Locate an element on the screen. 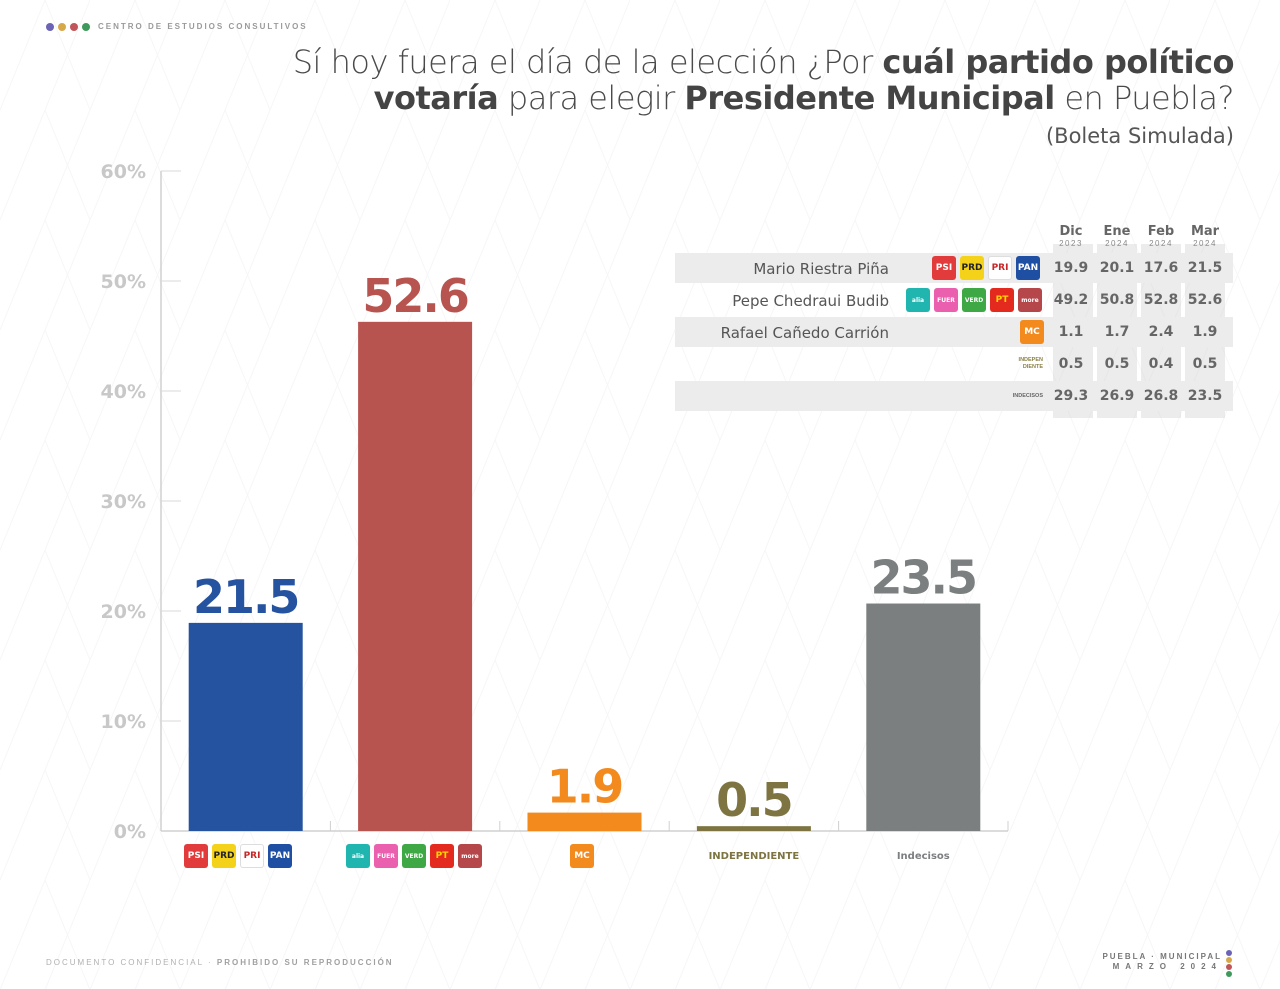 The width and height of the screenshot is (1280, 989). brand-header: CENTRO DE ESTUDIOS CONSULTIVOS is located at coordinates (177, 26).